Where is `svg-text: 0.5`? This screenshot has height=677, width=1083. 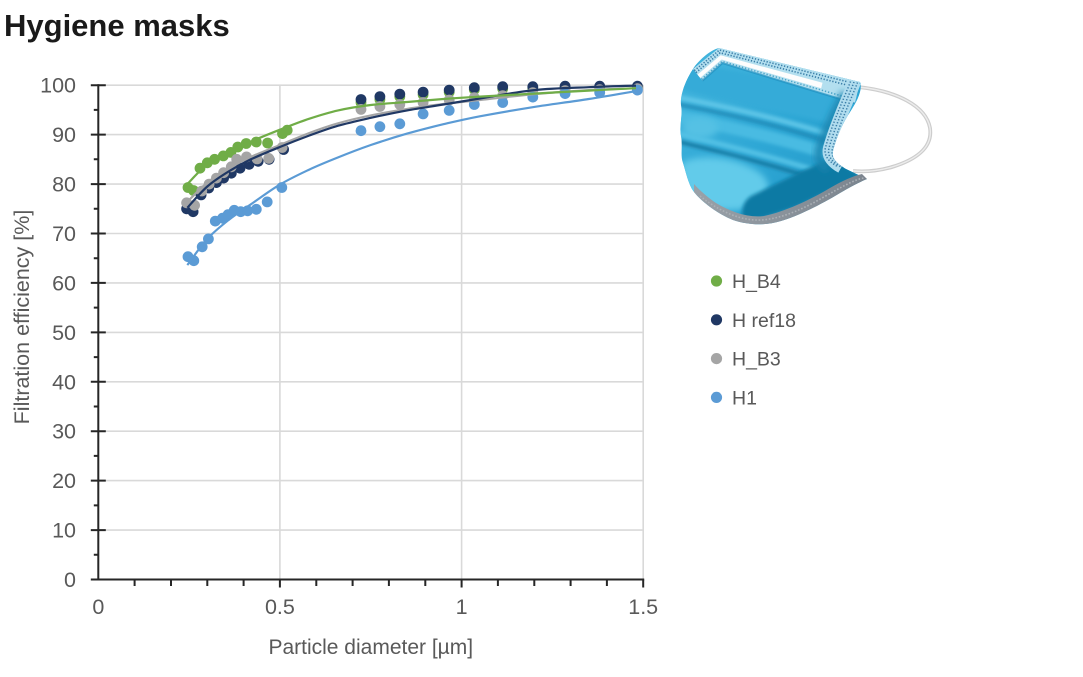
svg-text: 0.5 is located at coordinates (280, 607).